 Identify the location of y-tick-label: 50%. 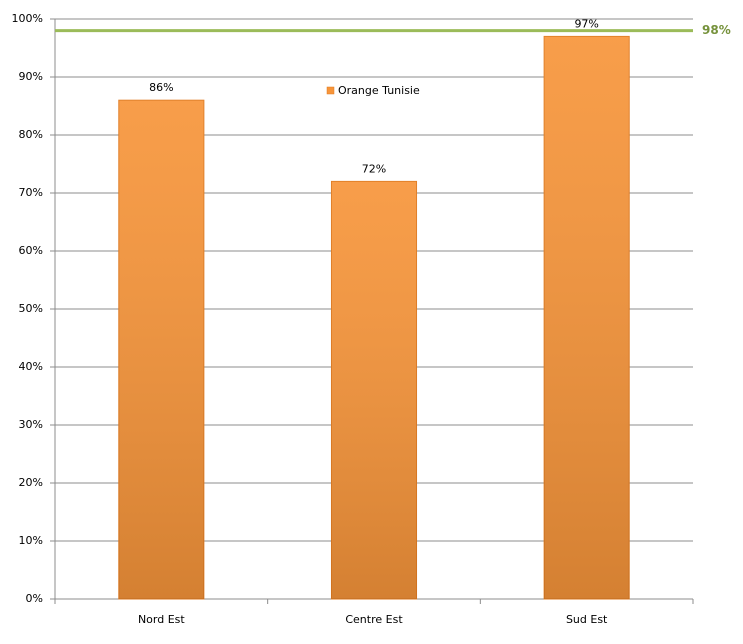
(31, 308).